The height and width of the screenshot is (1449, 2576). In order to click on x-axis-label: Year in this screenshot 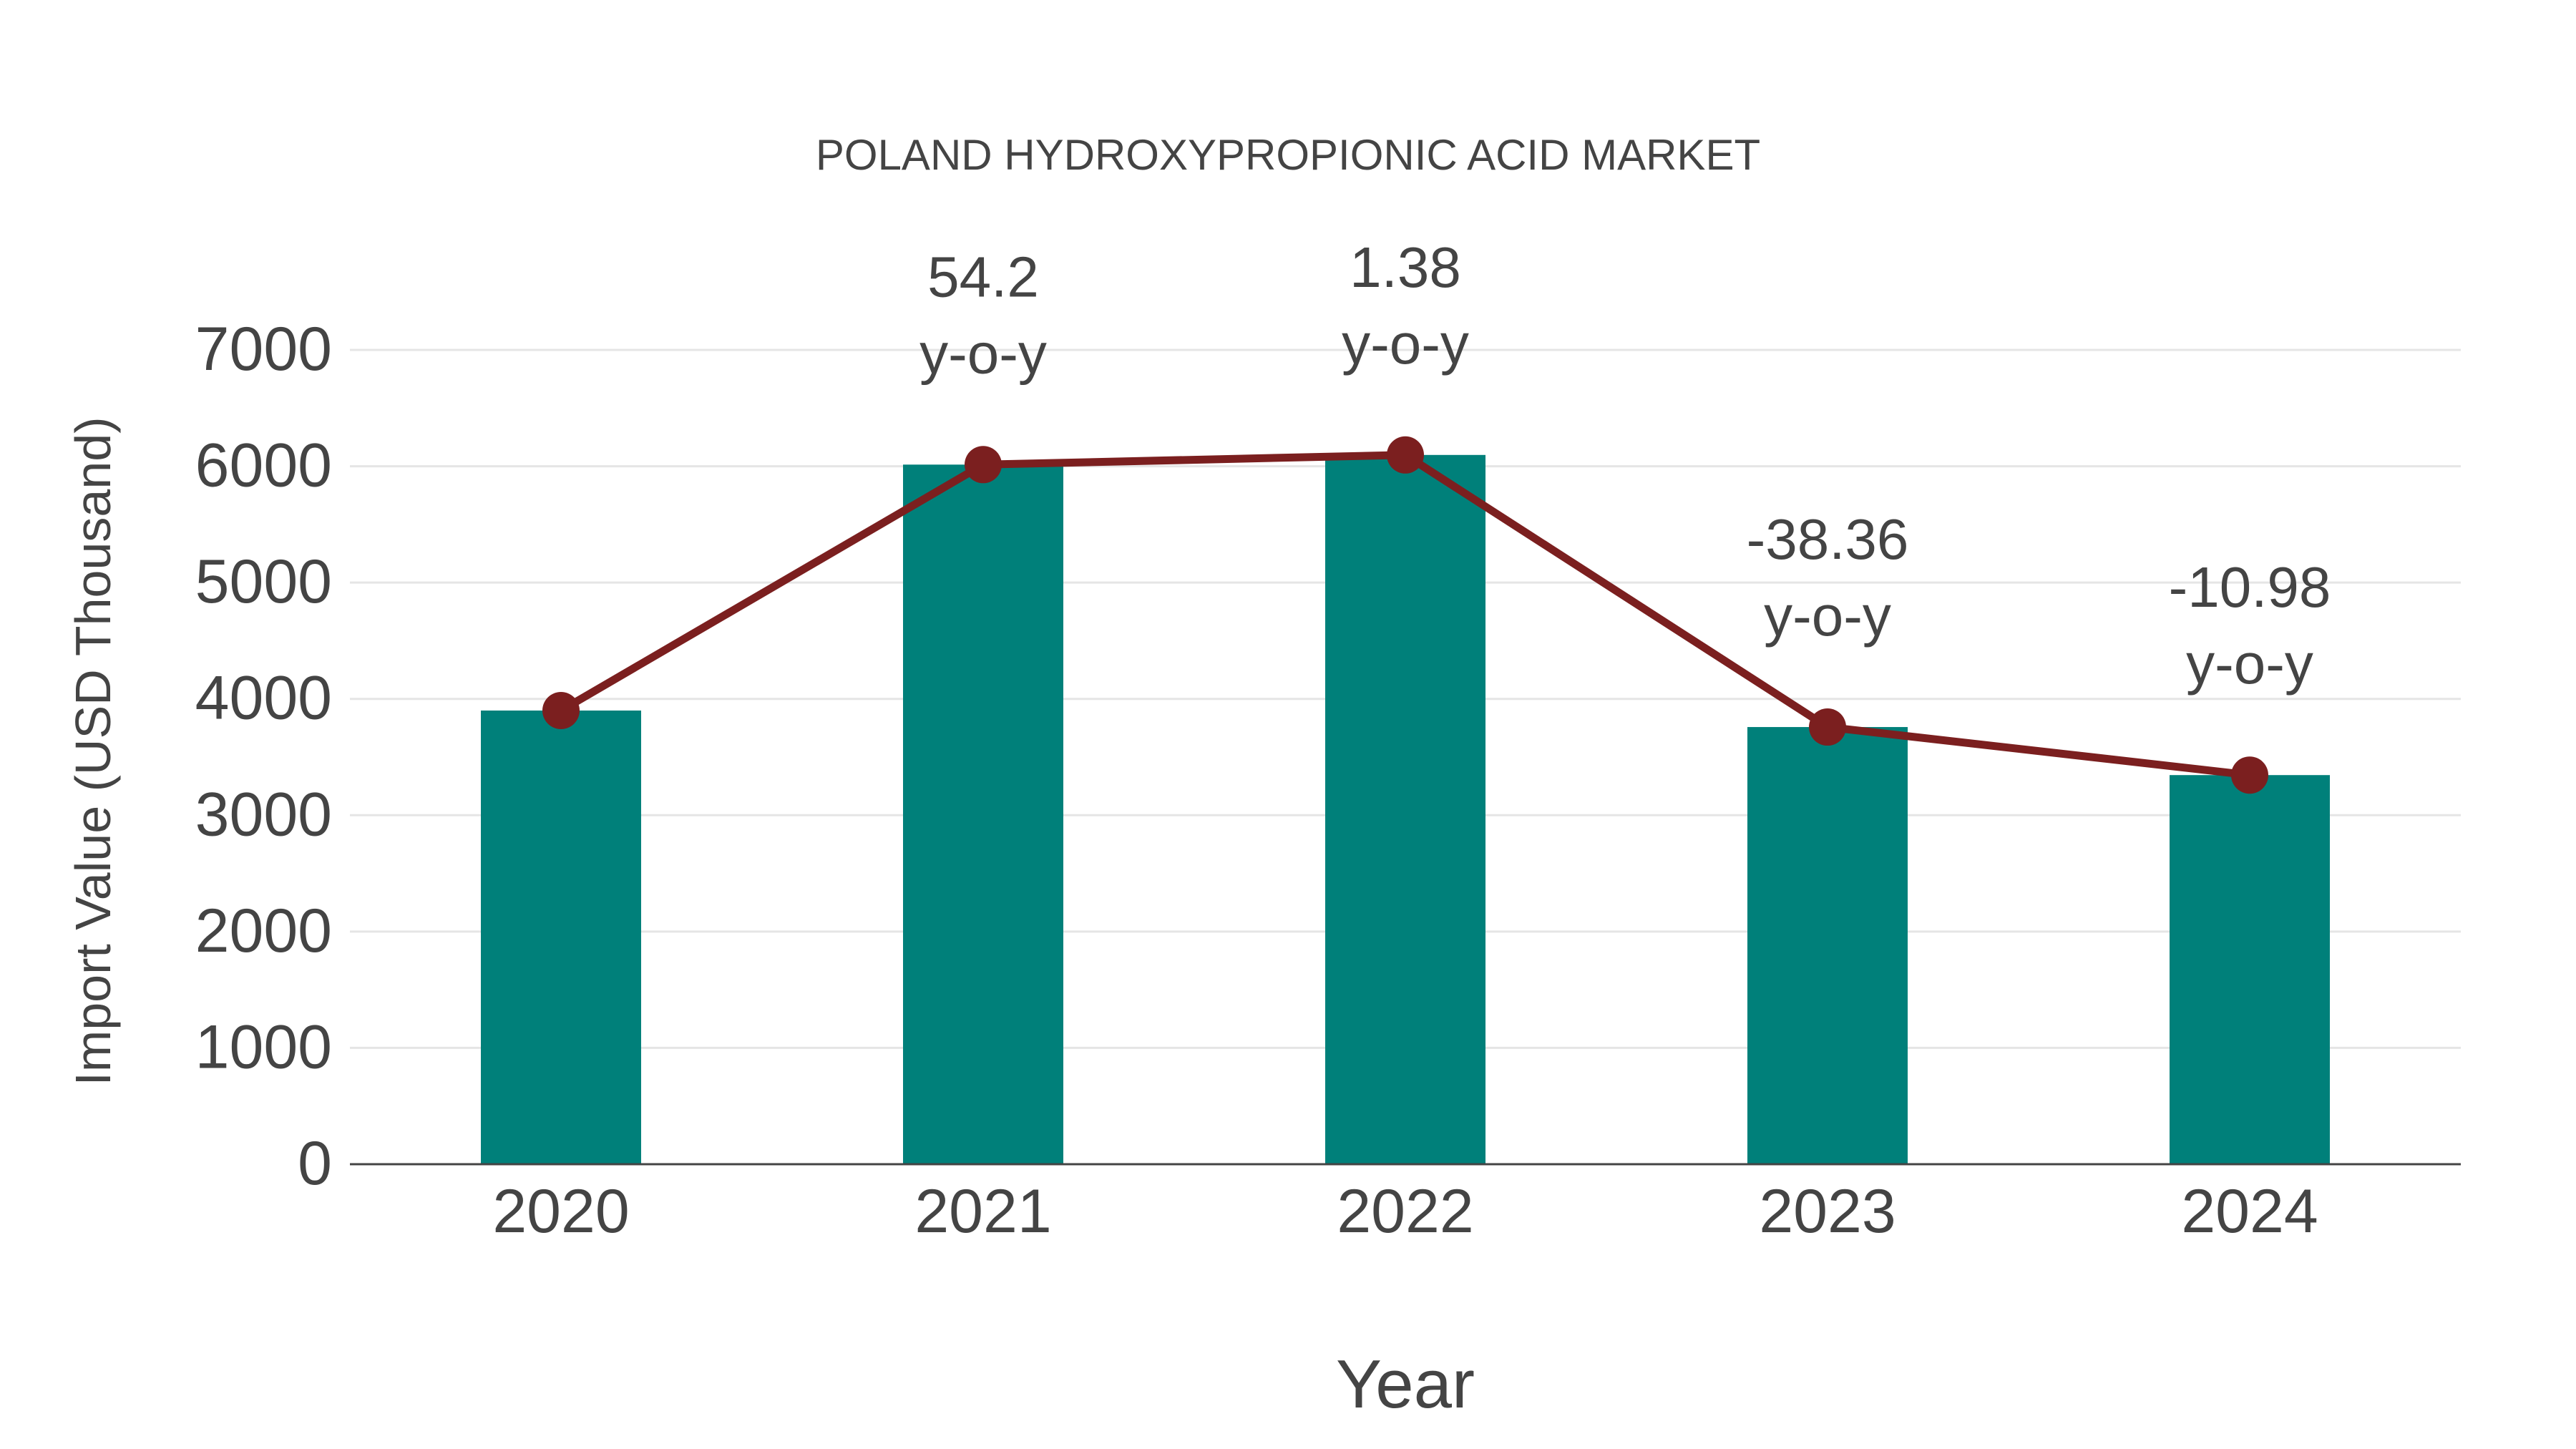, I will do `click(1405, 1384)`.